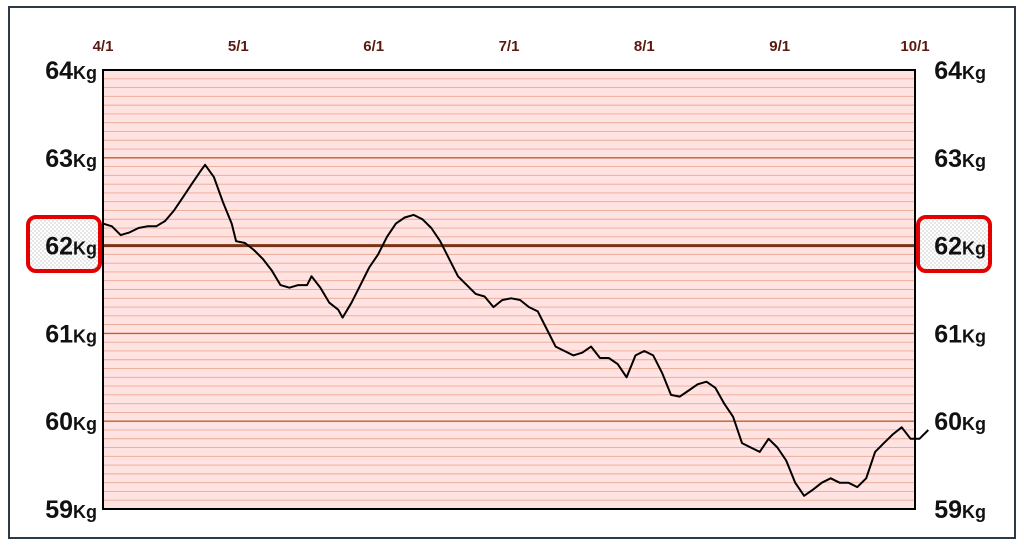 The width and height of the screenshot is (1024, 545). I want to click on target-highlight-boxes, so click(509, 244).